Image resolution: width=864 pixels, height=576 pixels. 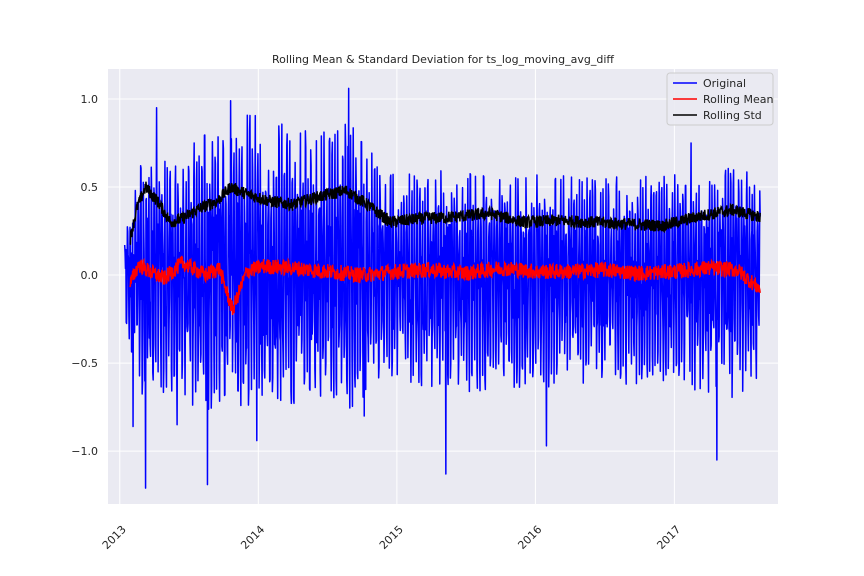 What do you see at coordinates (84, 451) in the screenshot?
I see `y-tick-label: −1.0` at bounding box center [84, 451].